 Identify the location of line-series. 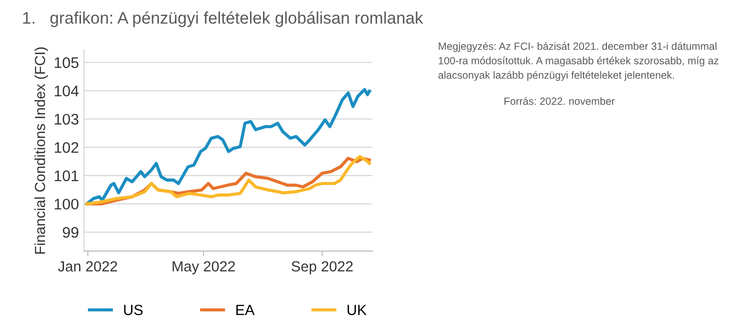
(228, 147).